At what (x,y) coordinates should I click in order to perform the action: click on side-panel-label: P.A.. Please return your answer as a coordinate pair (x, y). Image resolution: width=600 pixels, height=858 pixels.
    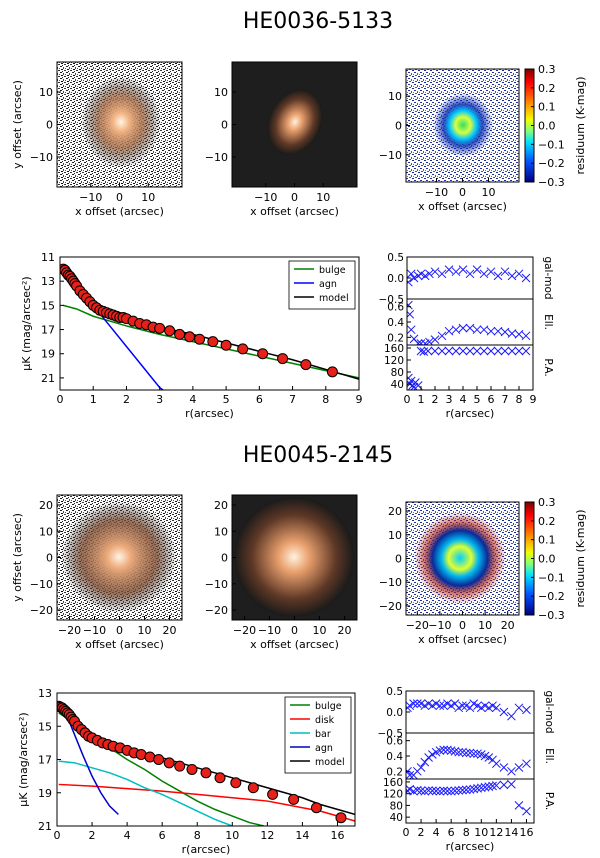
    Looking at the image, I should click on (549, 801).